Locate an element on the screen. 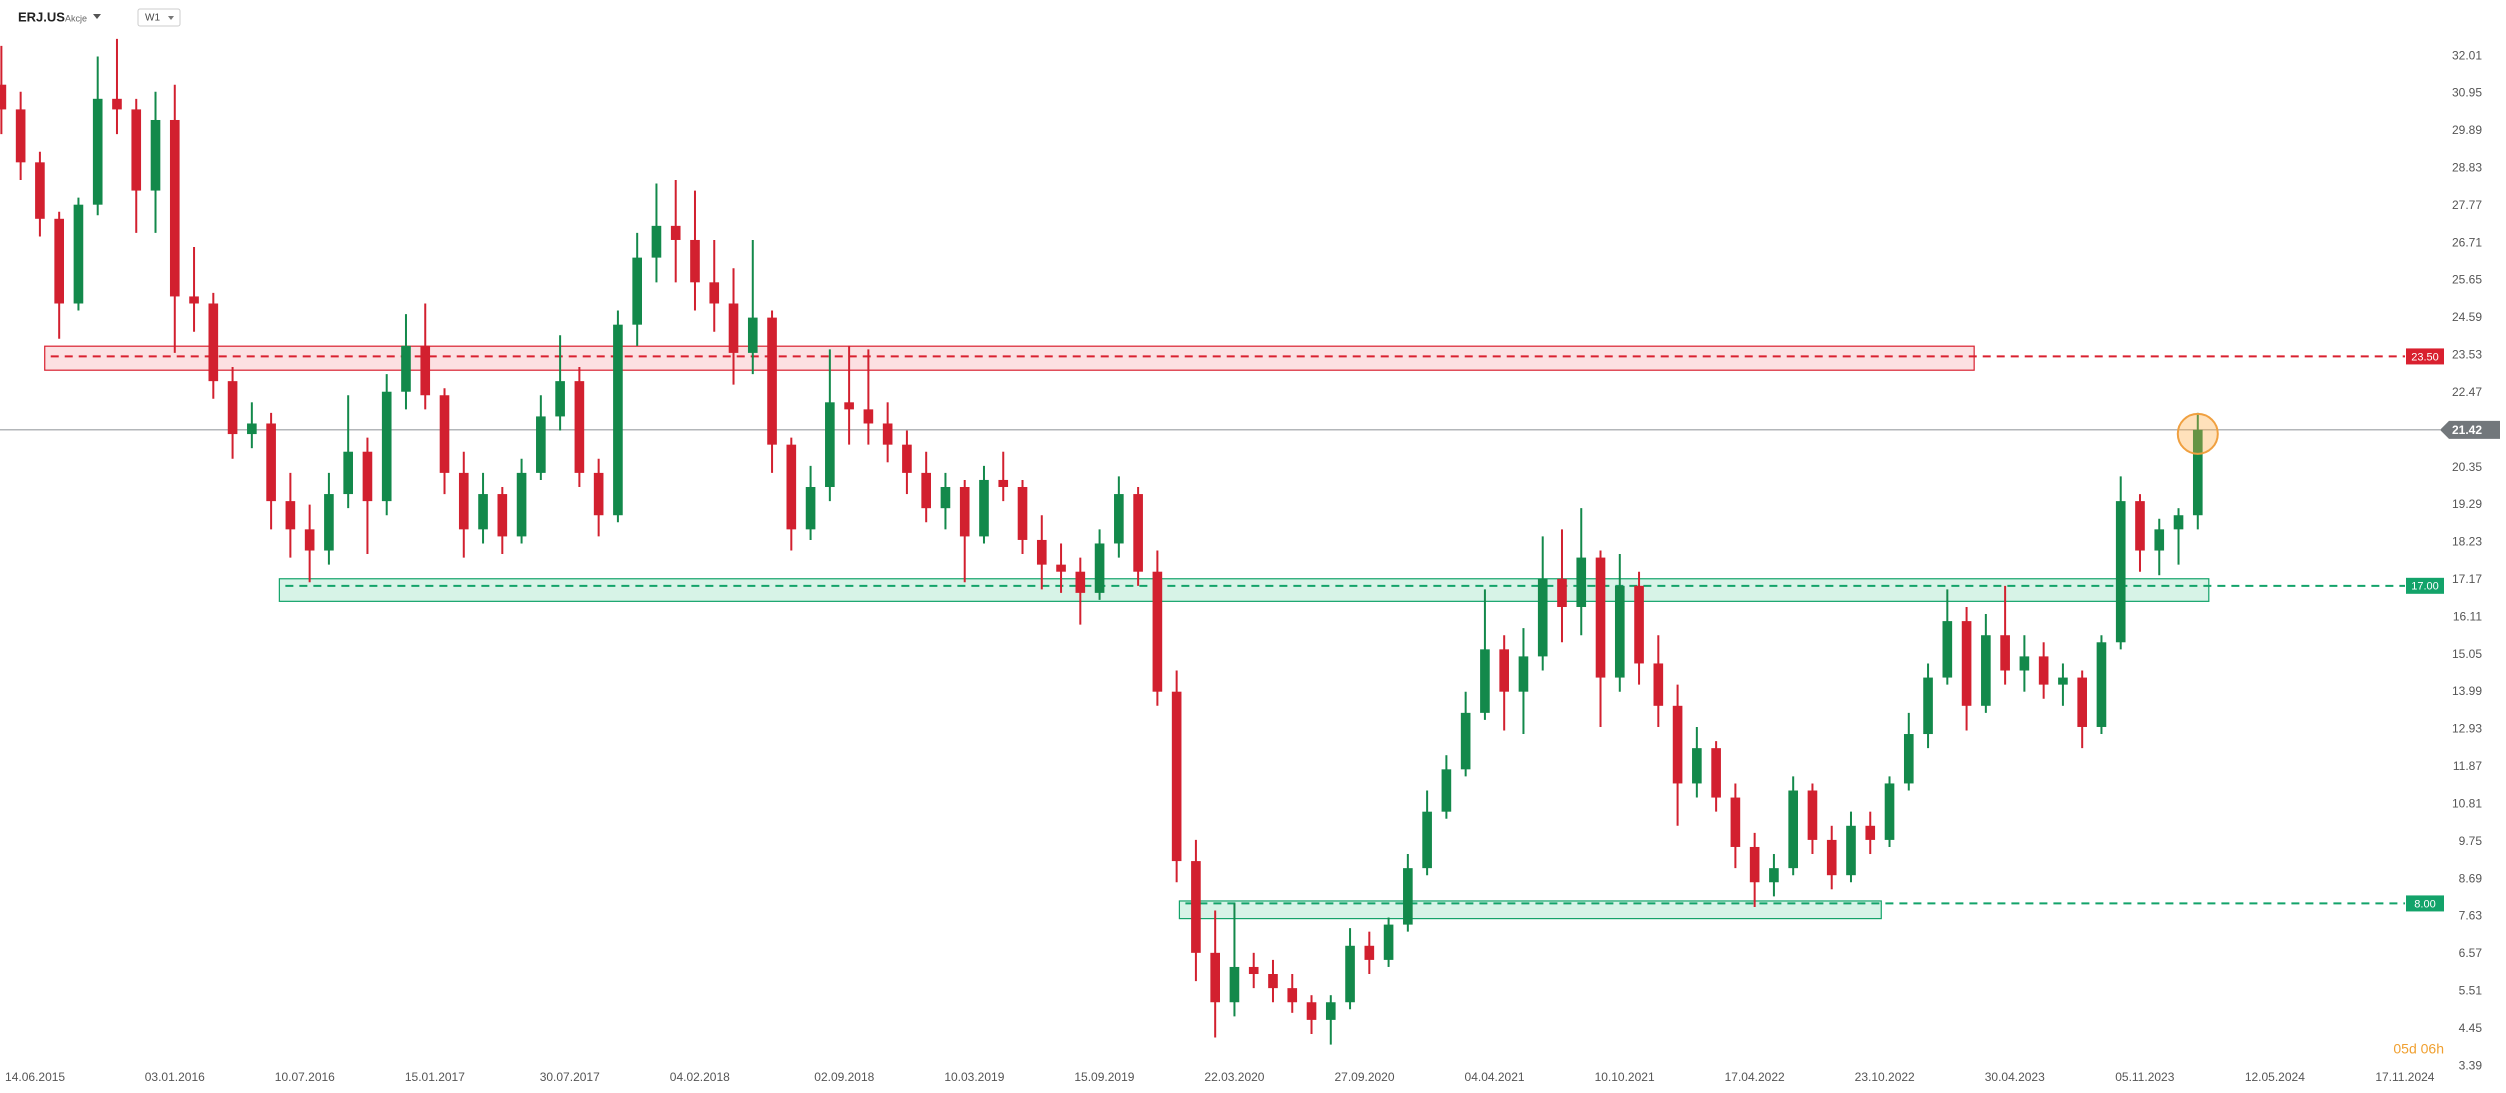  level-label: 17.00 is located at coordinates (2425, 587).